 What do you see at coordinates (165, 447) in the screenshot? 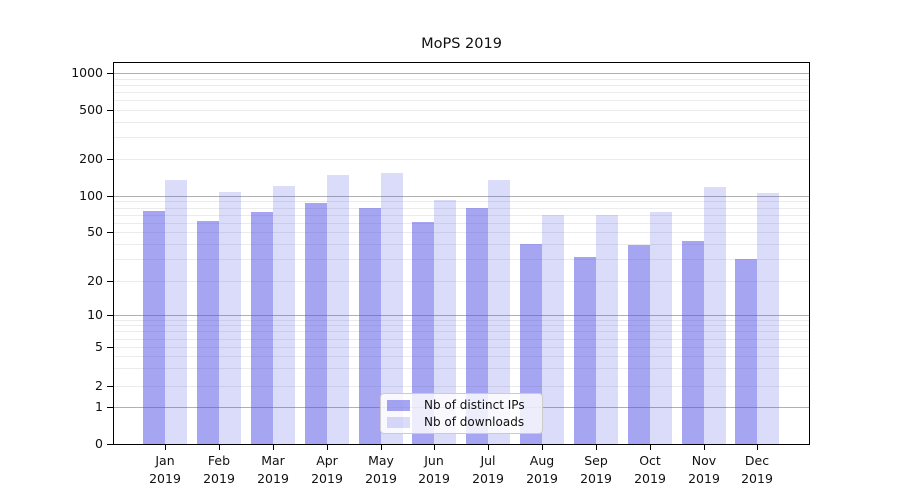
I see `x-tick-mark-jan-2019` at bounding box center [165, 447].